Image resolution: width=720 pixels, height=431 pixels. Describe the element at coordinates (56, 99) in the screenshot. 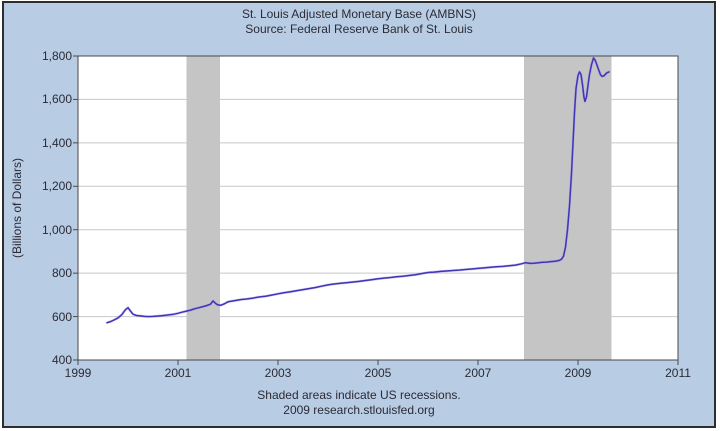

I see `y-tick-label: 1,600` at that location.